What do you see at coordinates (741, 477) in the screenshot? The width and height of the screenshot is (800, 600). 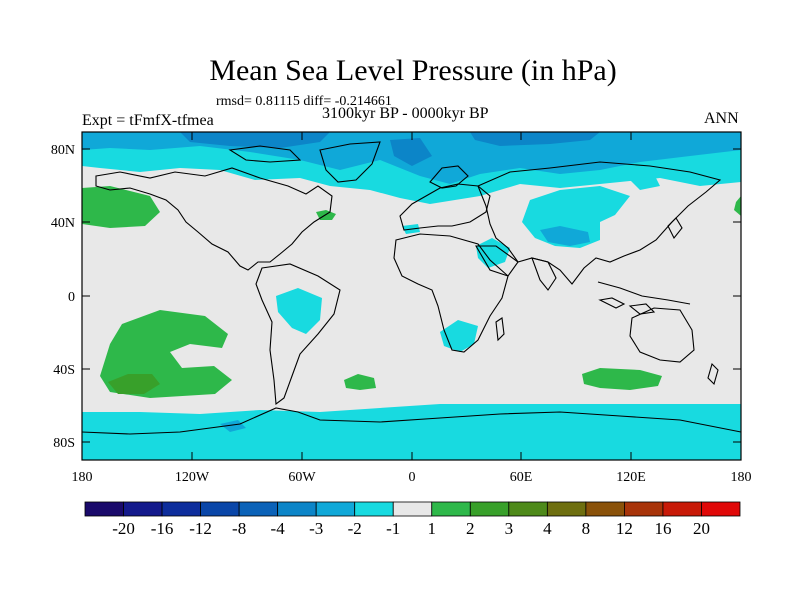 I see `lon-label-180e: 180` at bounding box center [741, 477].